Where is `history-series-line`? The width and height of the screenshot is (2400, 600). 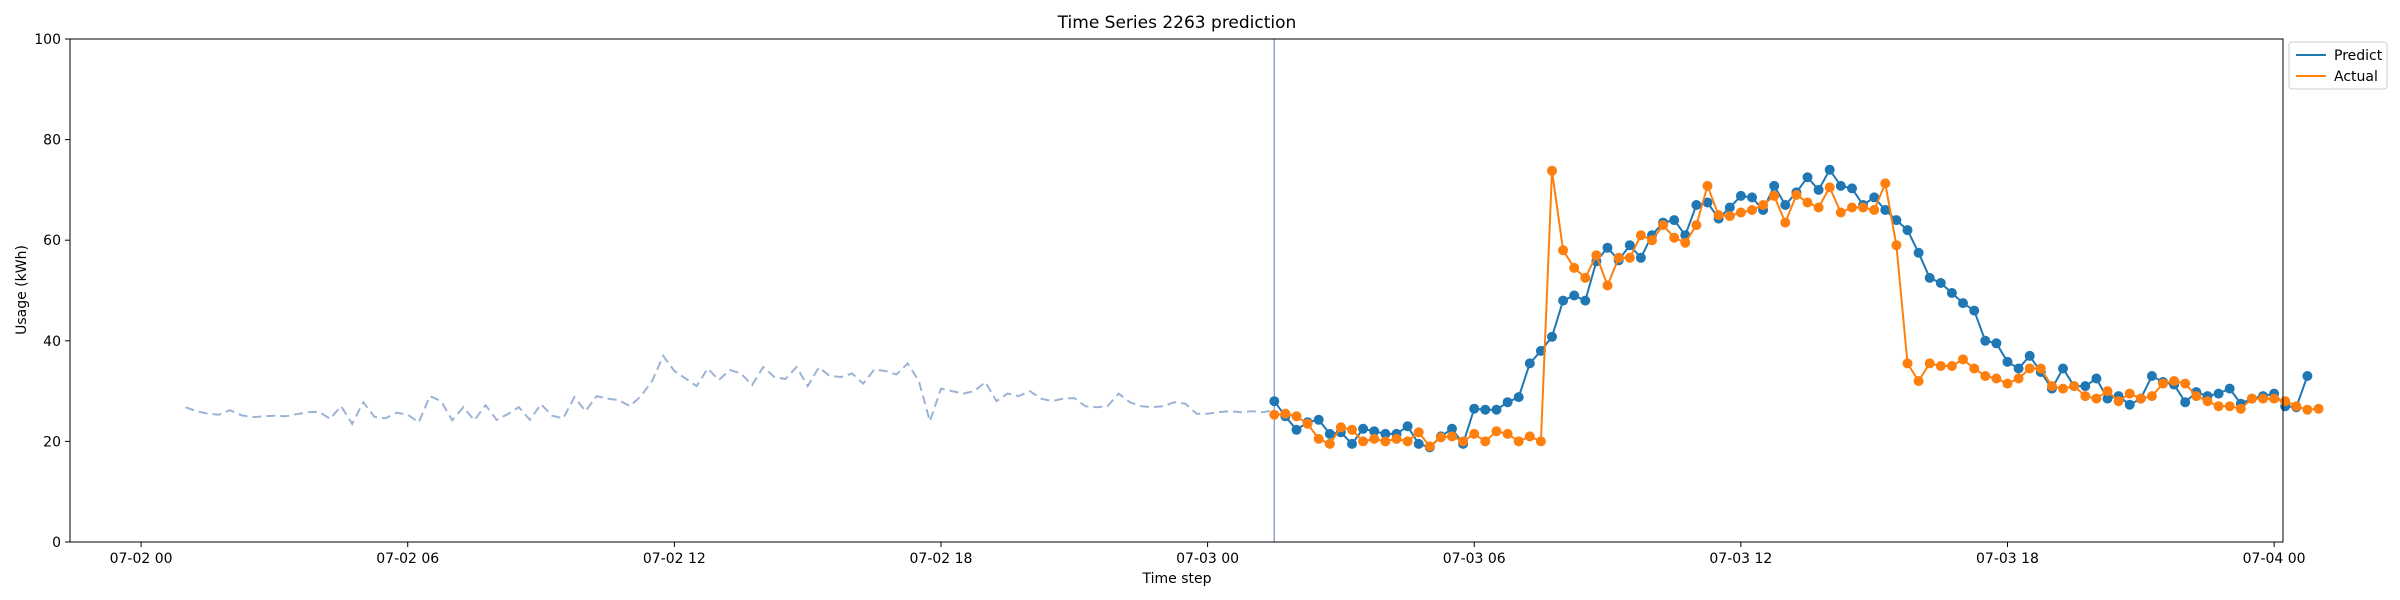 history-series-line is located at coordinates (730, 389).